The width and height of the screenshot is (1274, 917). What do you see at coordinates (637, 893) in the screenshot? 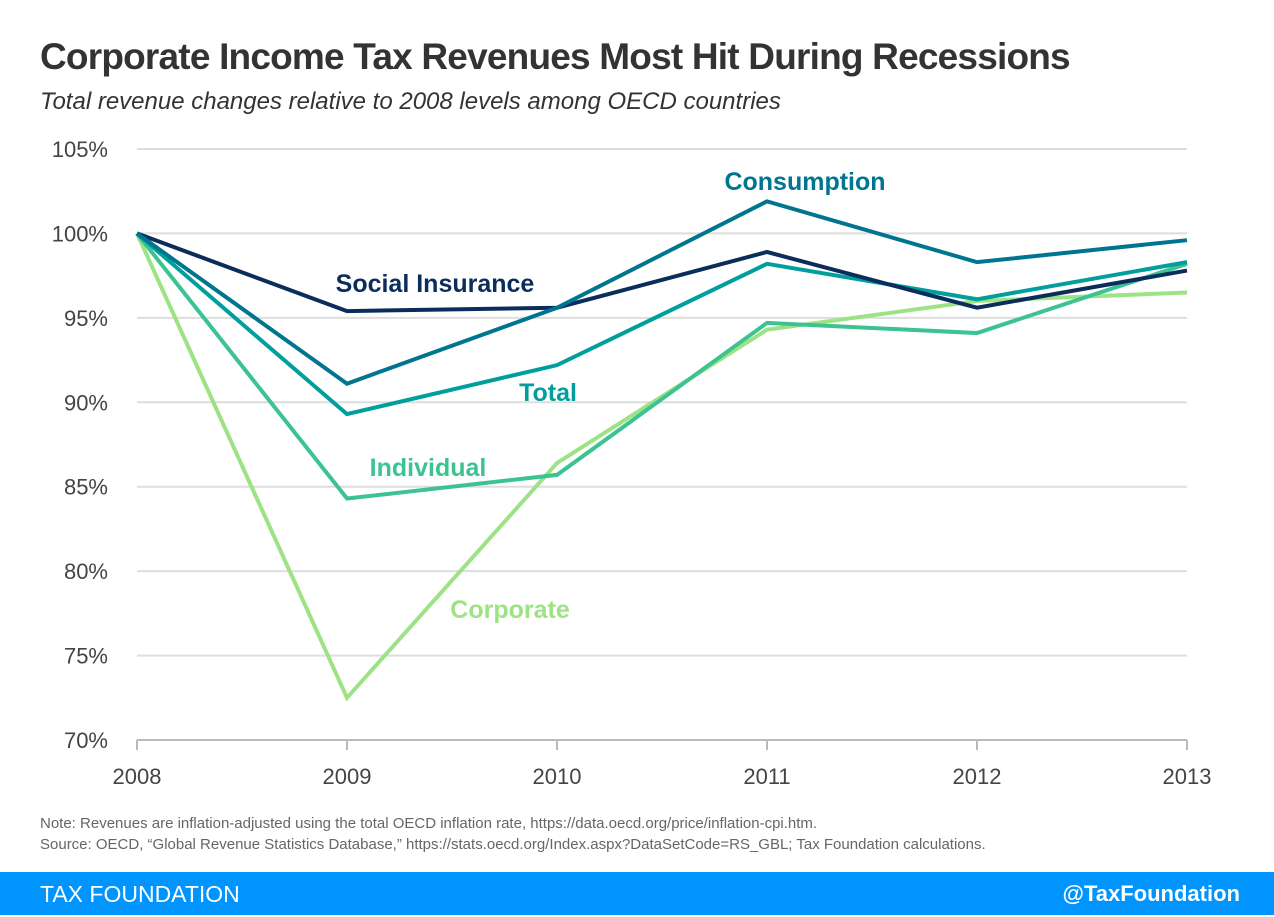
I see `footer-bar: TAX FOUNDATION @TaxFoundation` at bounding box center [637, 893].